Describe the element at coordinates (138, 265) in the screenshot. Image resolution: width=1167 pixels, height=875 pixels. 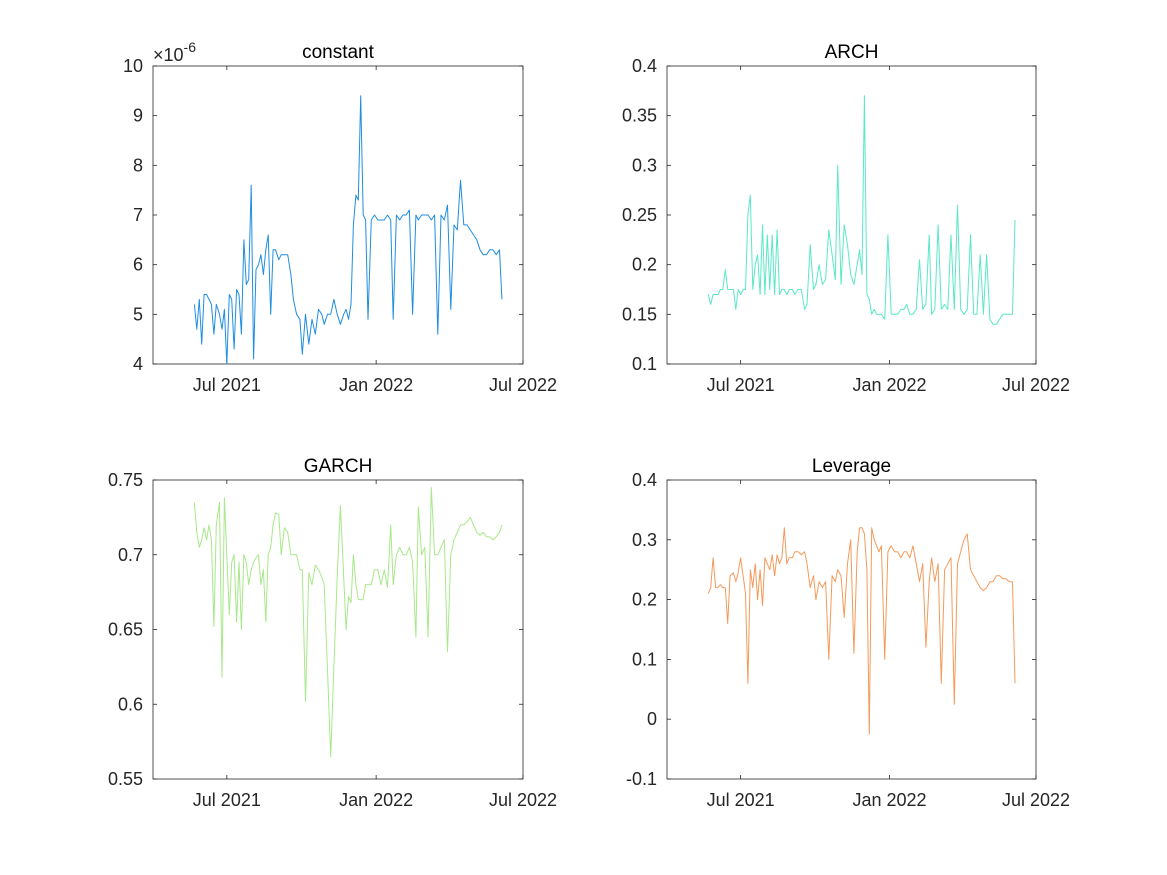
I see `y-tick-label: 6` at that location.